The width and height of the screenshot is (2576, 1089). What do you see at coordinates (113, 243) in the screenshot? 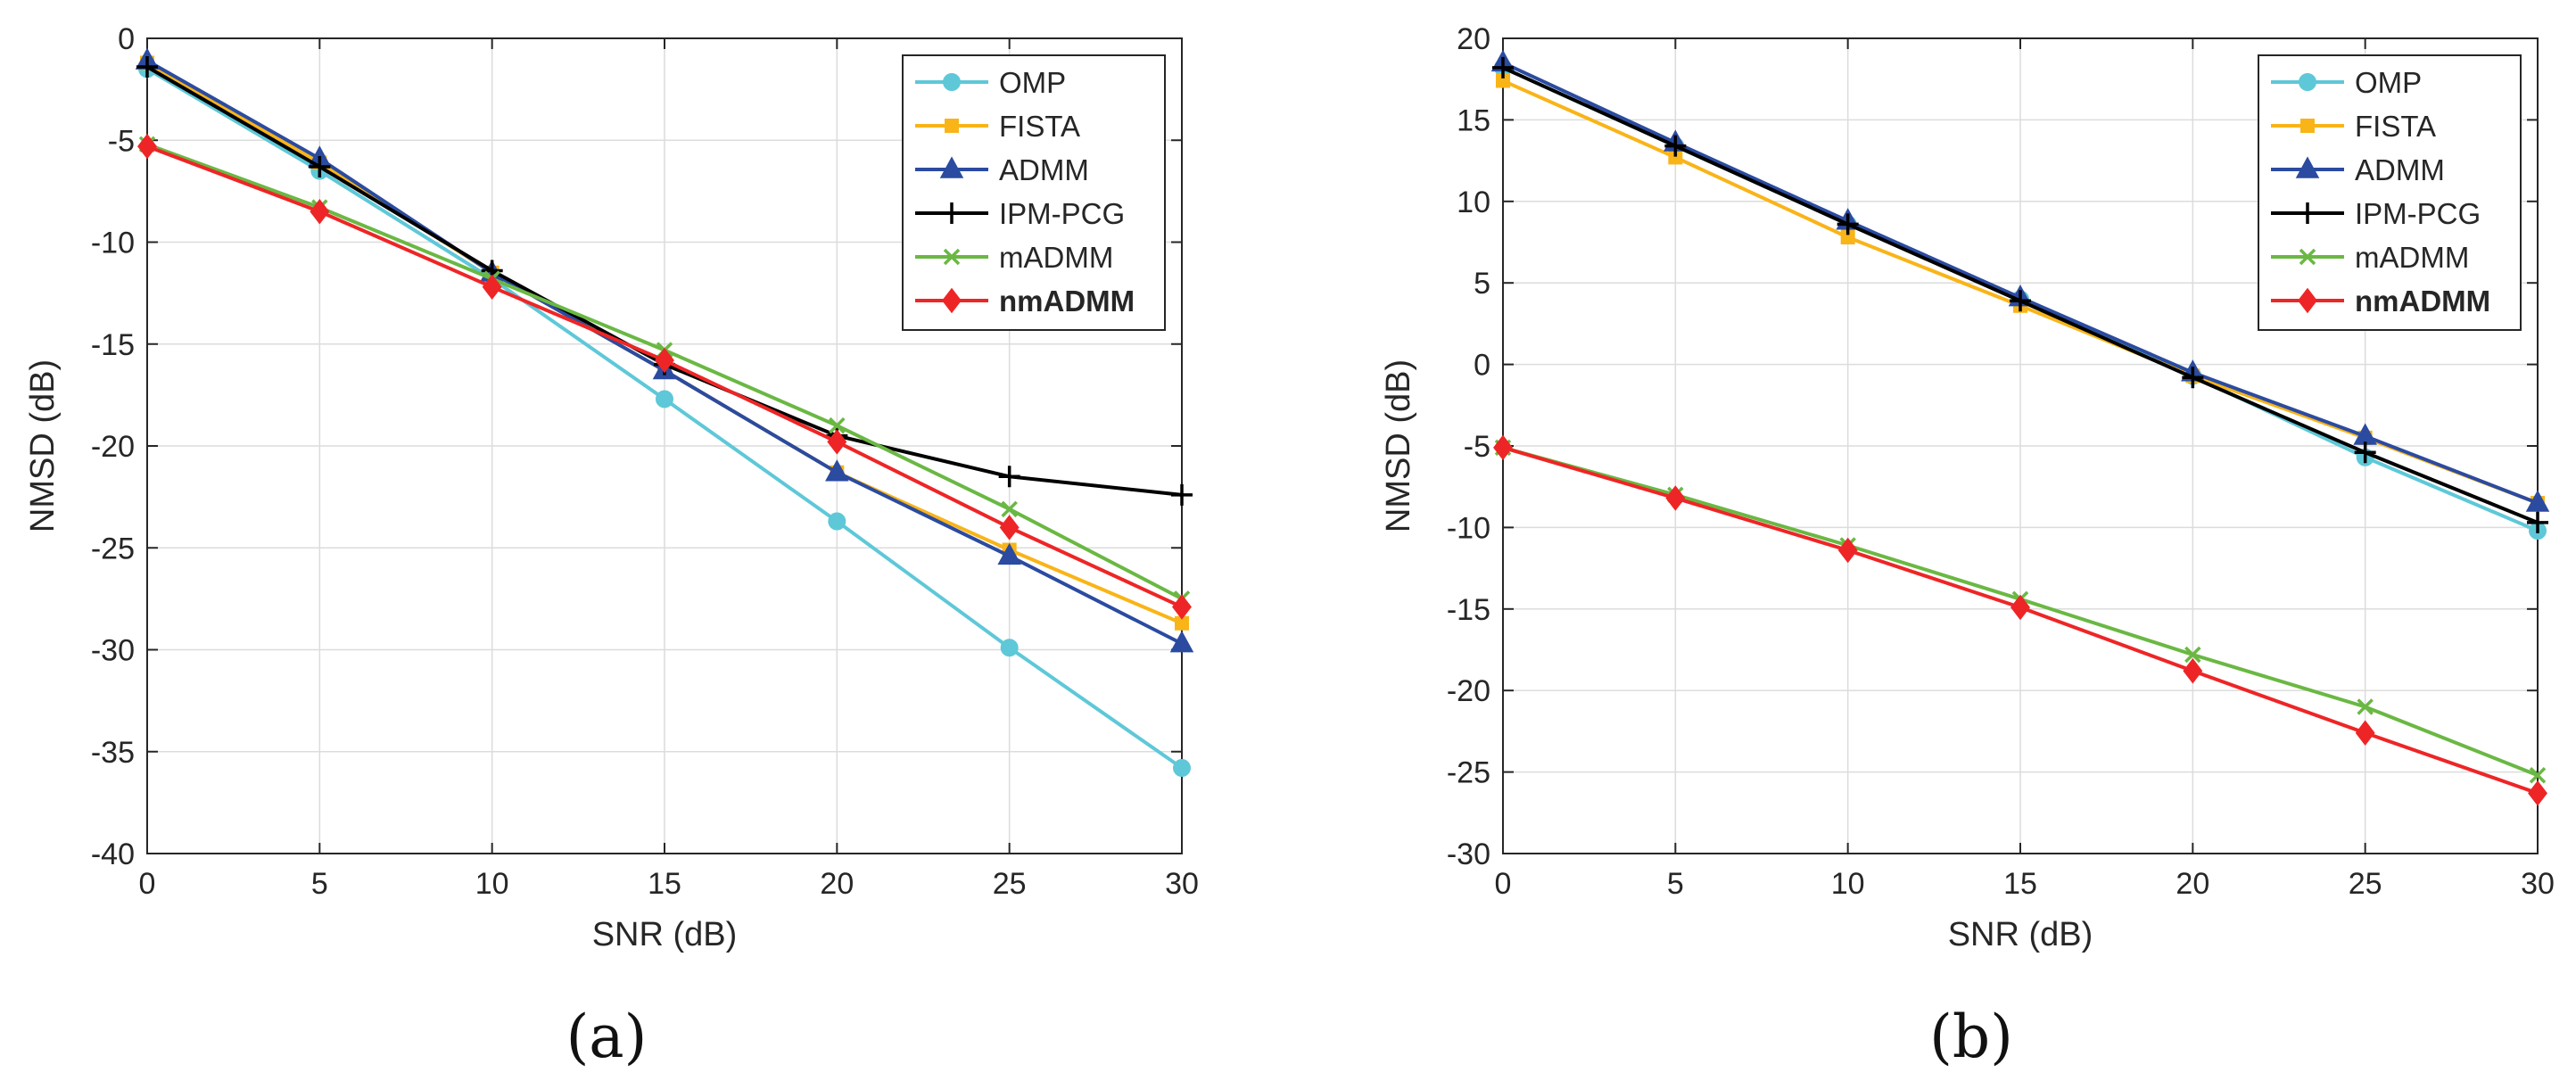
I see `y-tick-label: -10` at bounding box center [113, 243].